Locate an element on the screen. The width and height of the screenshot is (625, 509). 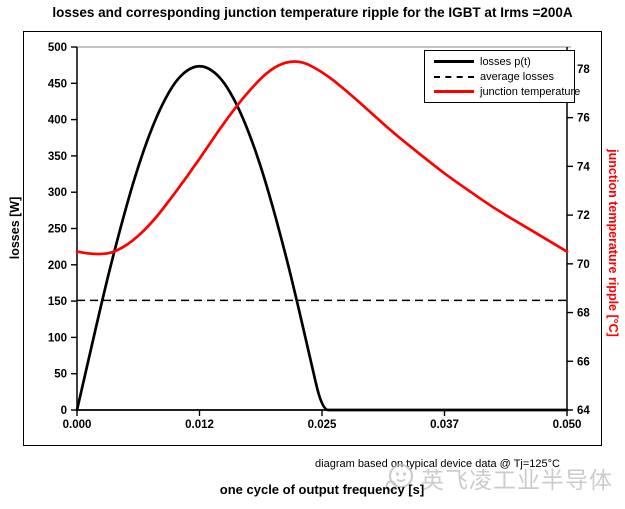
y-right-tick-label: 78 is located at coordinates (583, 70).